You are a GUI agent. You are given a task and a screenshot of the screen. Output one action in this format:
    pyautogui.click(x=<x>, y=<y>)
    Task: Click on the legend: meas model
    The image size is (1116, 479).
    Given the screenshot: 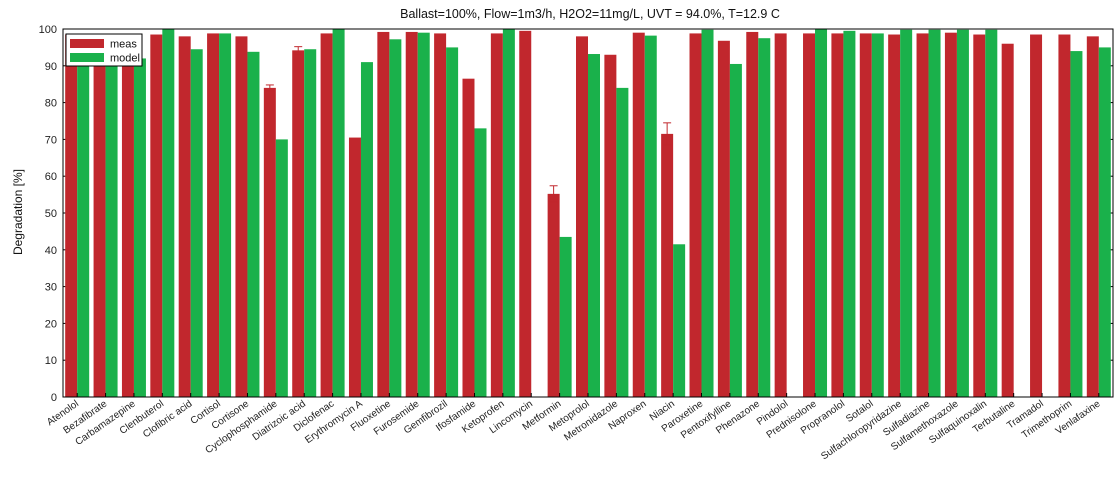 What is the action you would take?
    pyautogui.click(x=104, y=50)
    